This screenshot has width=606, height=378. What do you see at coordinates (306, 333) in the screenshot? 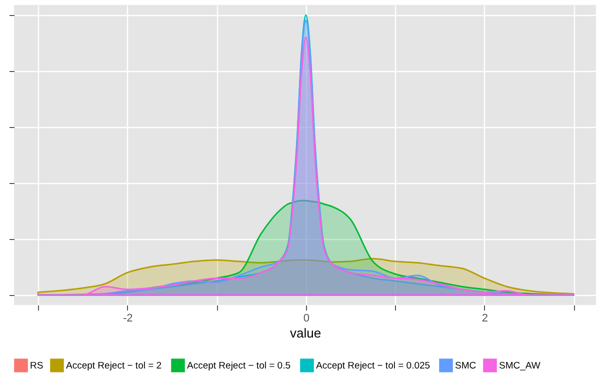
I see `x-axis-title: value` at bounding box center [306, 333].